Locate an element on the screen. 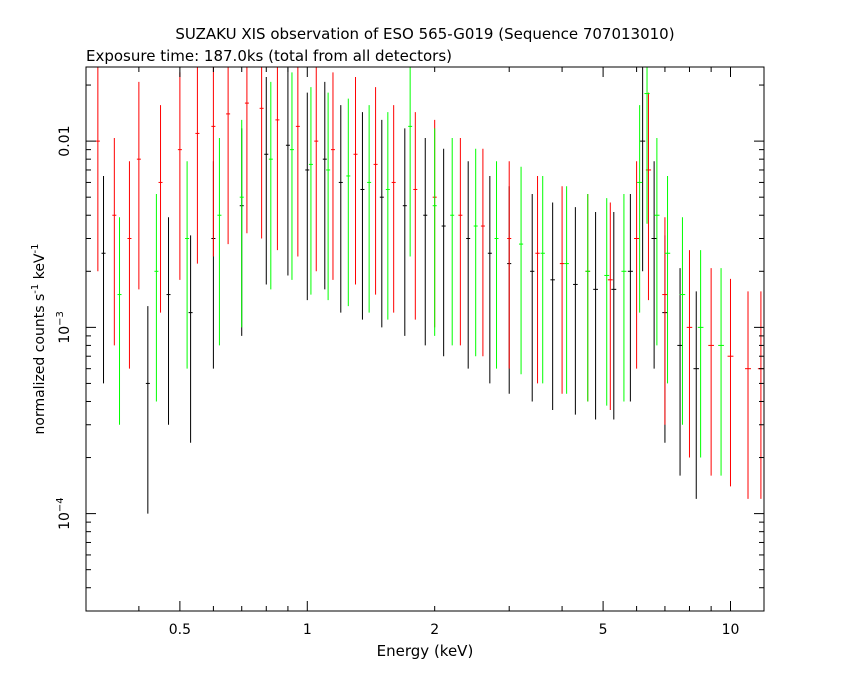  x-tick-label: 5 is located at coordinates (603, 630).